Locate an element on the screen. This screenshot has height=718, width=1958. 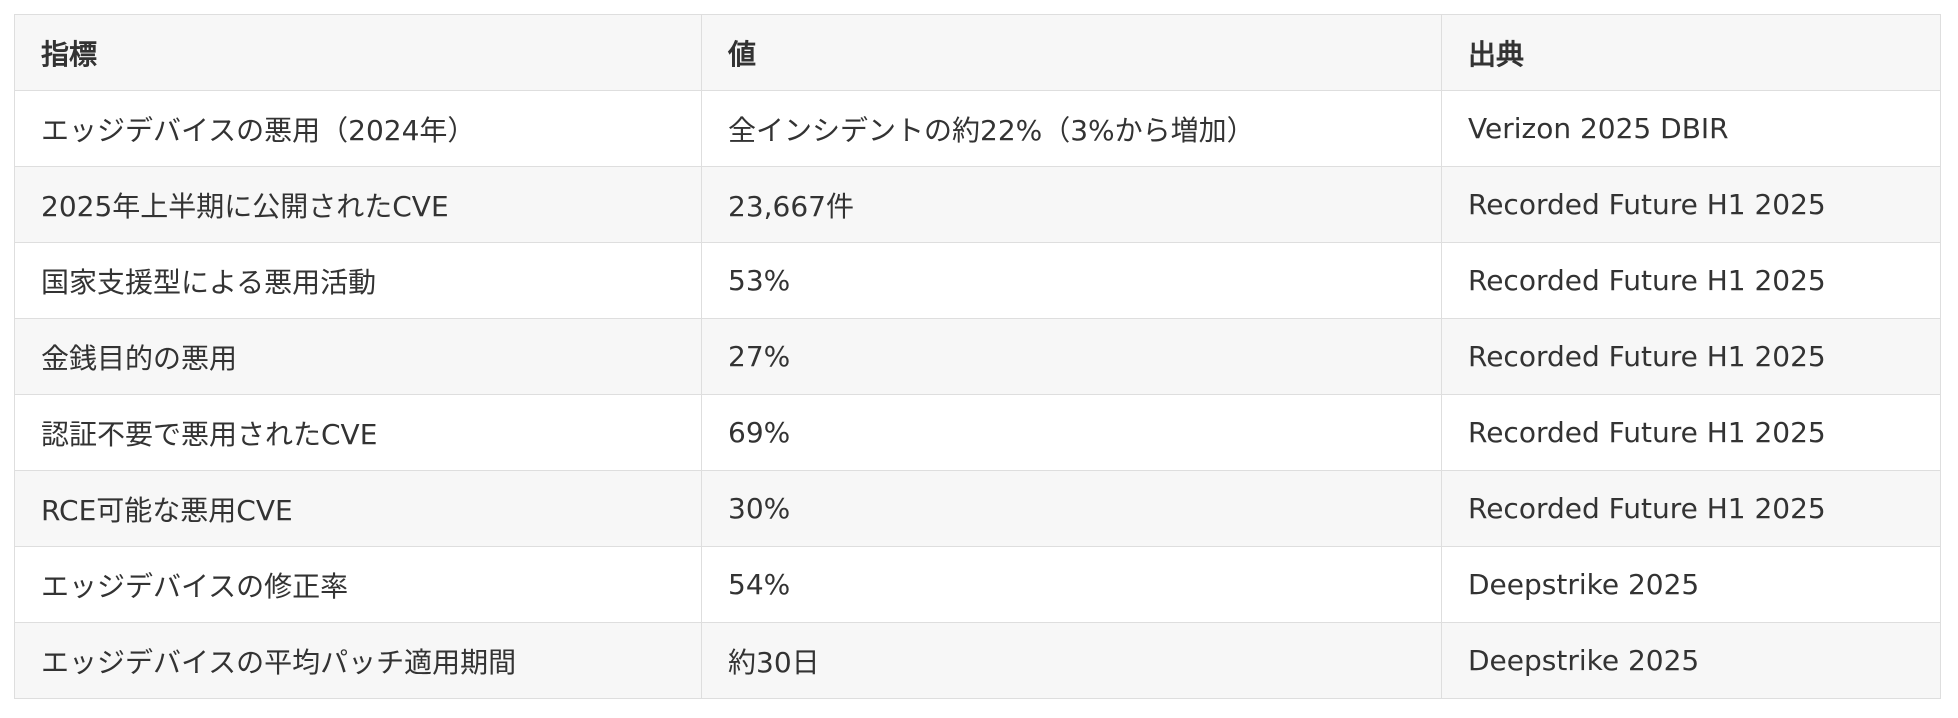
table-cell: 2025年上半期に公開されたCVE is located at coordinates (358, 204).